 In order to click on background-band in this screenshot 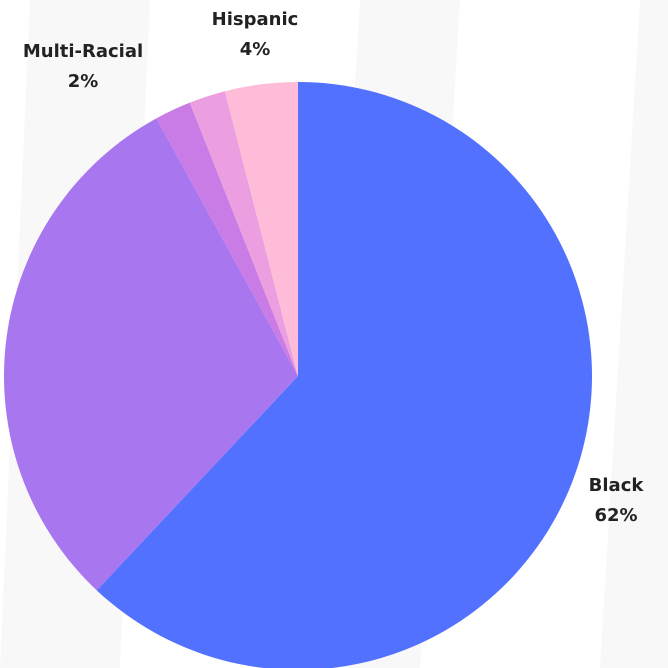, I will do `click(634, 334)`.